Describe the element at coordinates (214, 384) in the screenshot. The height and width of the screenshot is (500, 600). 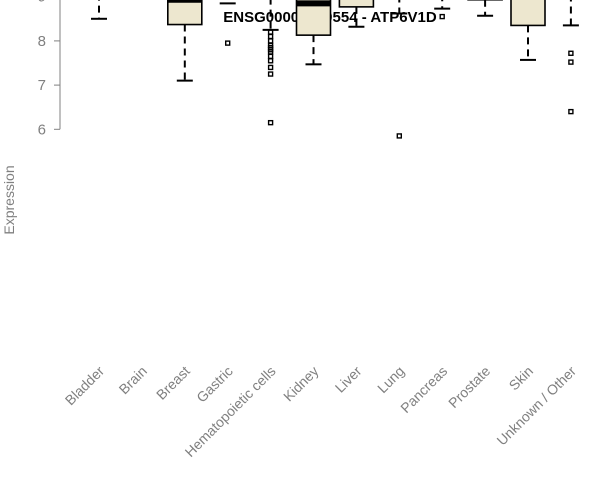
I see `x-tick-label: Gastric` at that location.